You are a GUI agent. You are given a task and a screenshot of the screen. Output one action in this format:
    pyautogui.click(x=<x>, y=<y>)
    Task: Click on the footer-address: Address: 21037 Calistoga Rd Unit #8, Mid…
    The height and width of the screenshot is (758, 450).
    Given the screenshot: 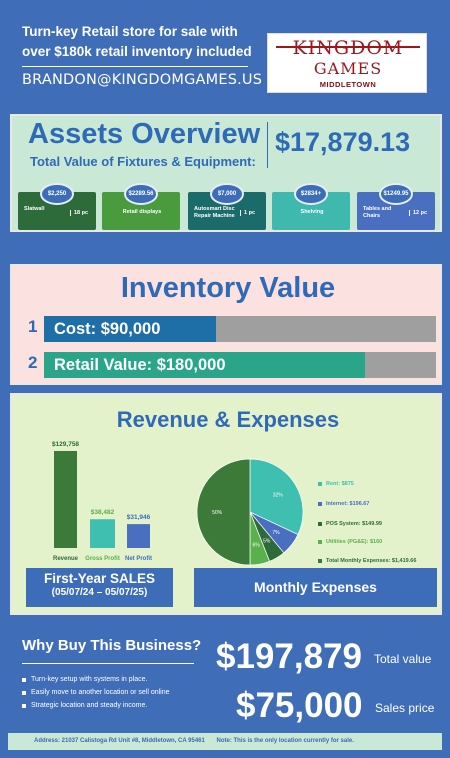 What is the action you would take?
    pyautogui.click(x=119, y=741)
    